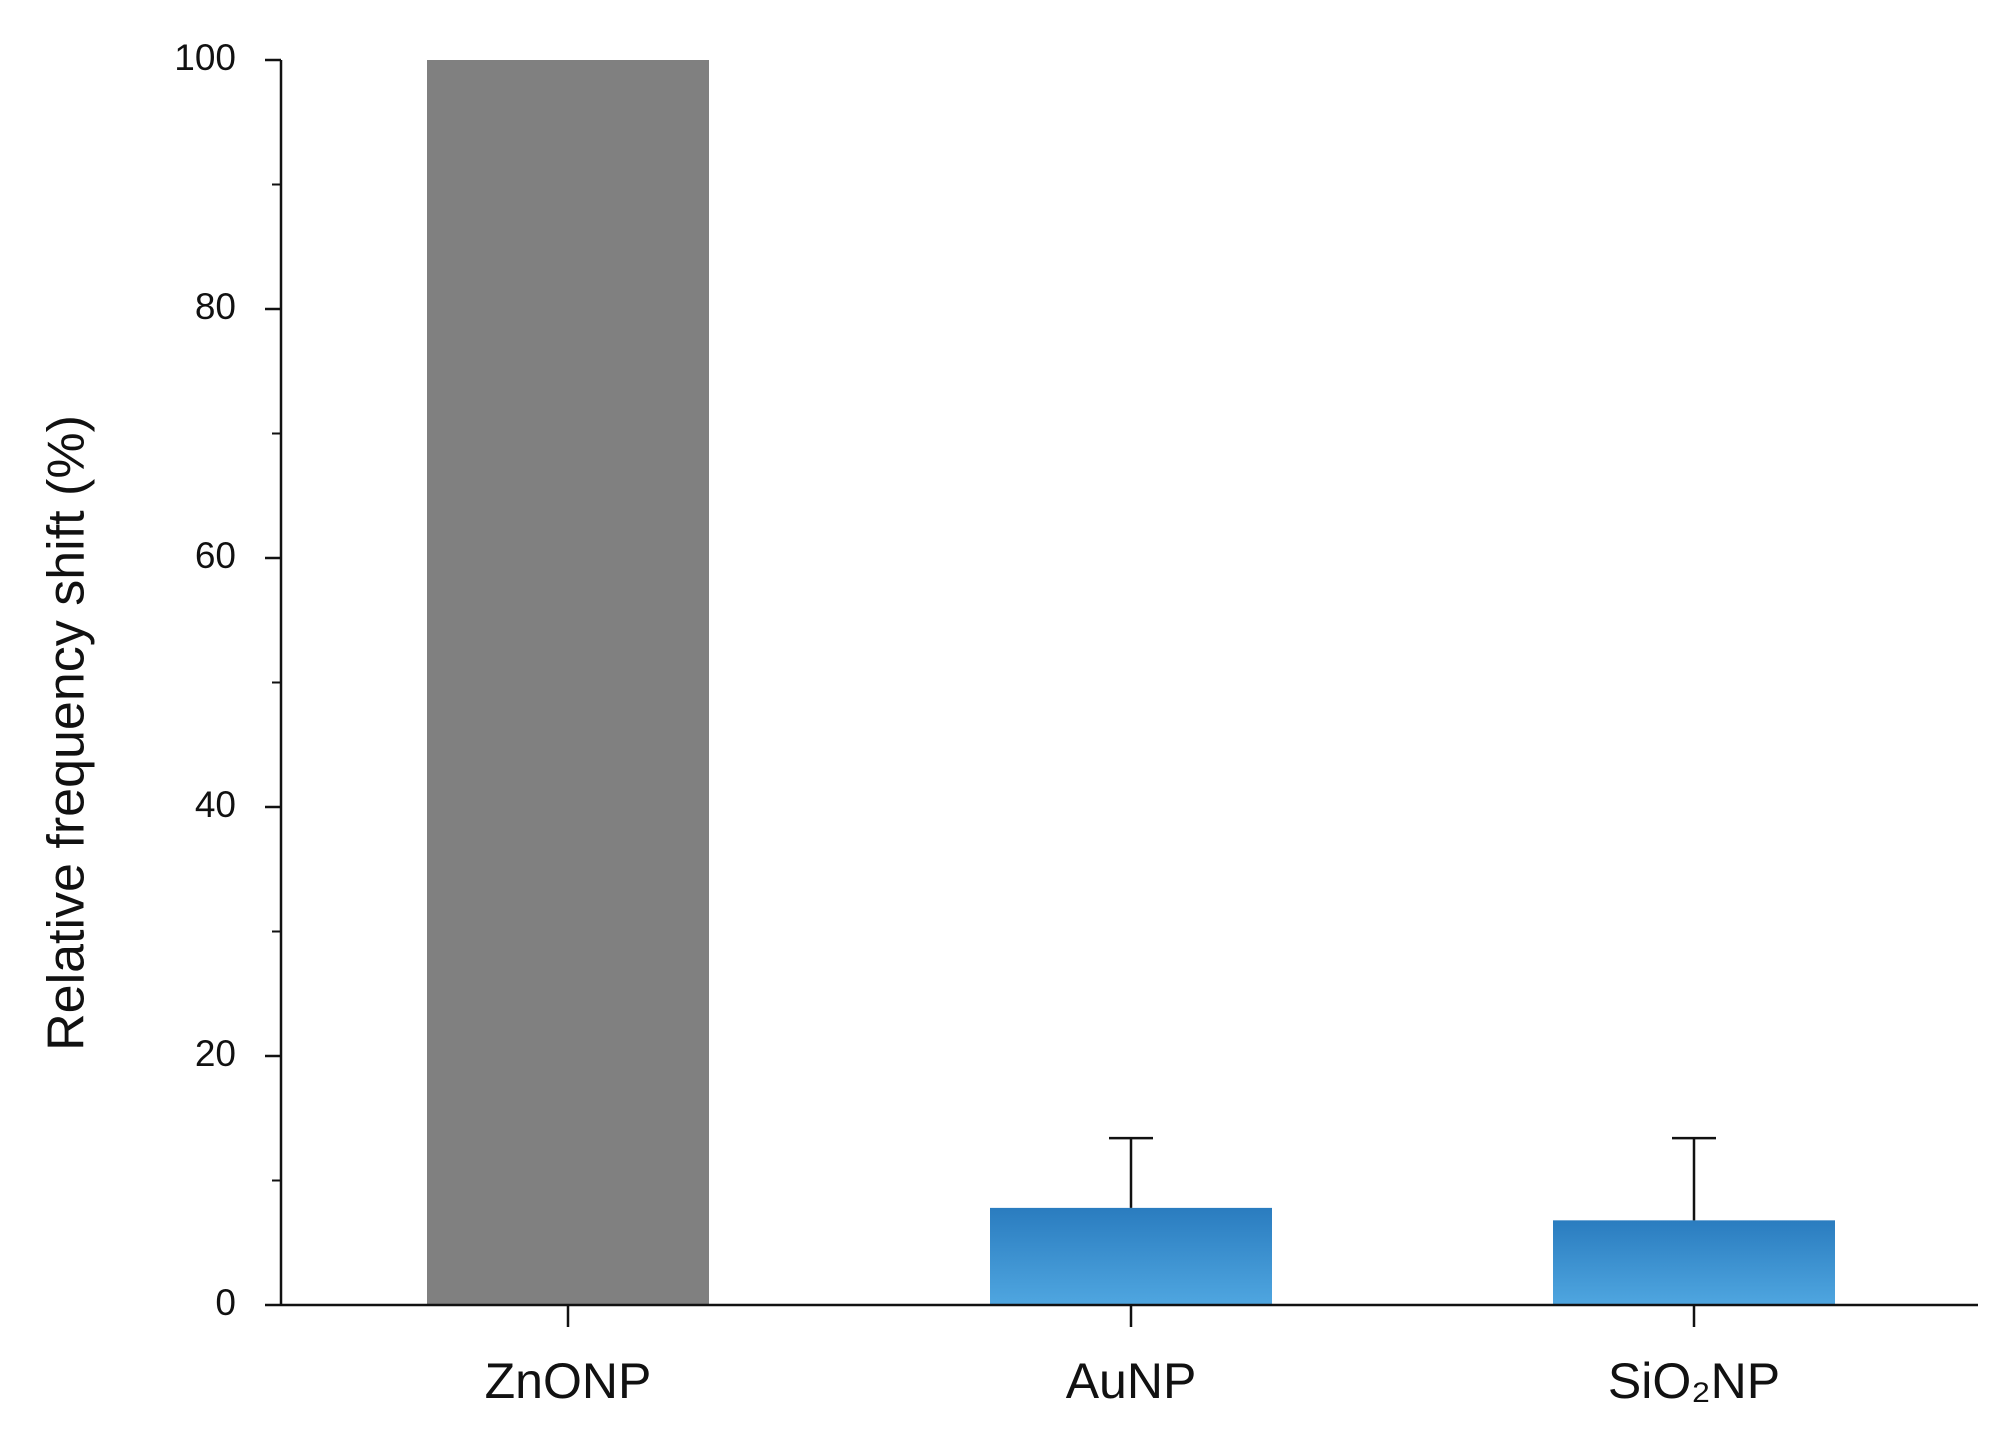 This screenshot has height=1455, width=1990. What do you see at coordinates (67, 733) in the screenshot?
I see `y-axis-label: Relative frequency shift (%)` at bounding box center [67, 733].